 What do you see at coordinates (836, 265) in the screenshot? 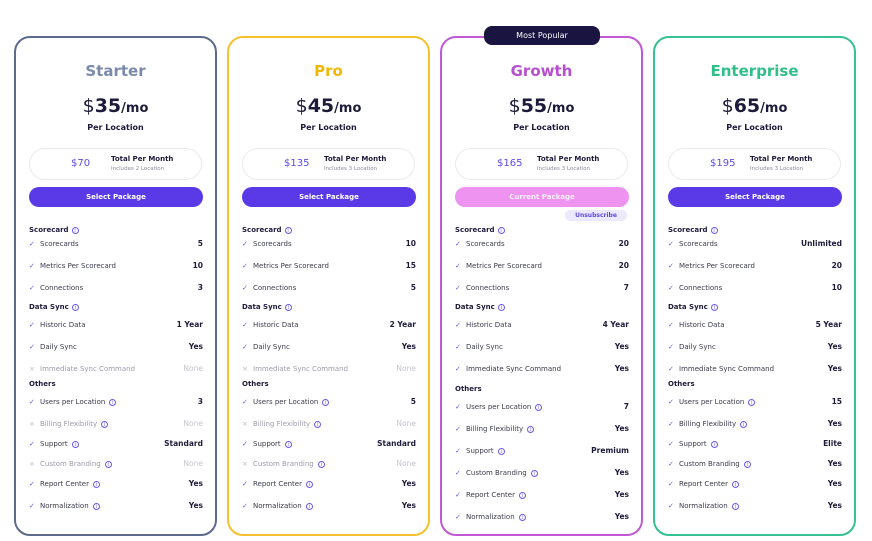
I see `feature-value: 20` at bounding box center [836, 265].